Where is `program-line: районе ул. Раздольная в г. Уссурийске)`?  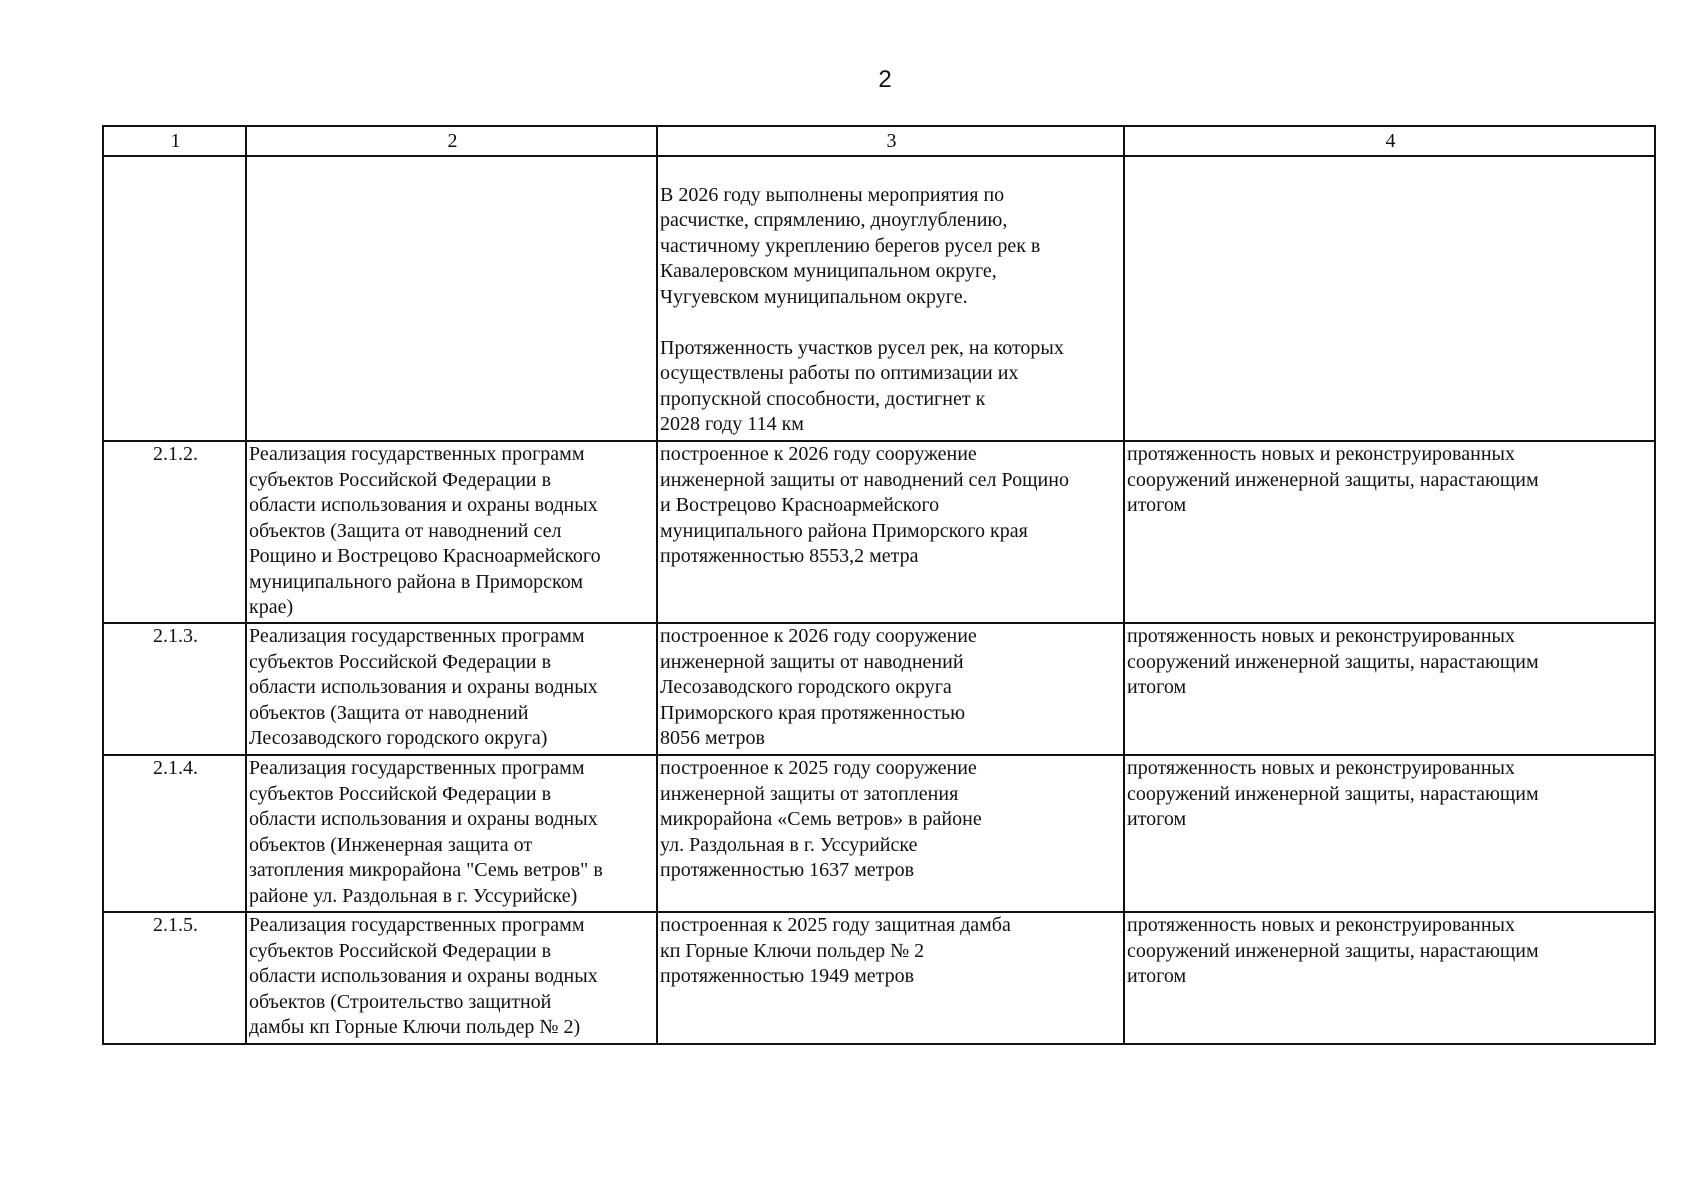
program-line: районе ул. Раздольная в г. Уссурийске) is located at coordinates (413, 895).